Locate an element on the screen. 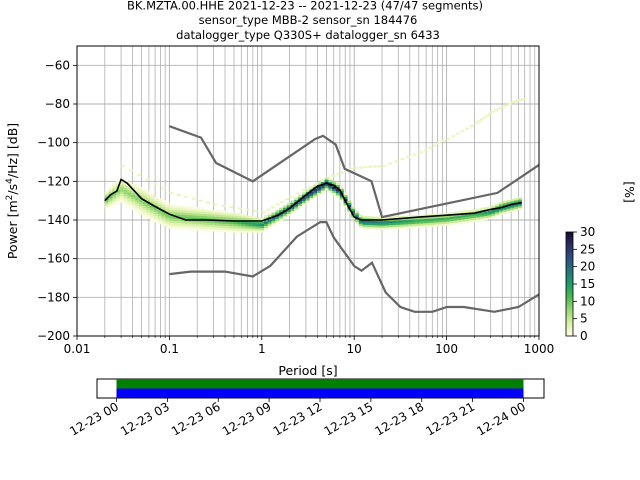 This screenshot has width=640, height=480. colorbar-ticks: 0 5 10 15 20 25 30 is located at coordinates (584, 284).